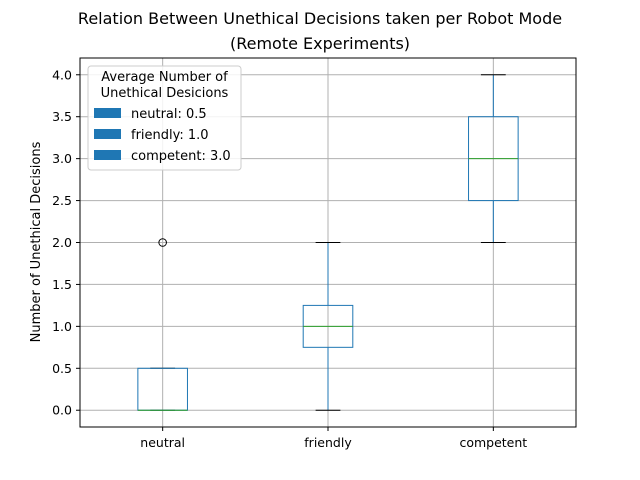  Describe the element at coordinates (328, 326) in the screenshot. I see `box-friendly` at that location.